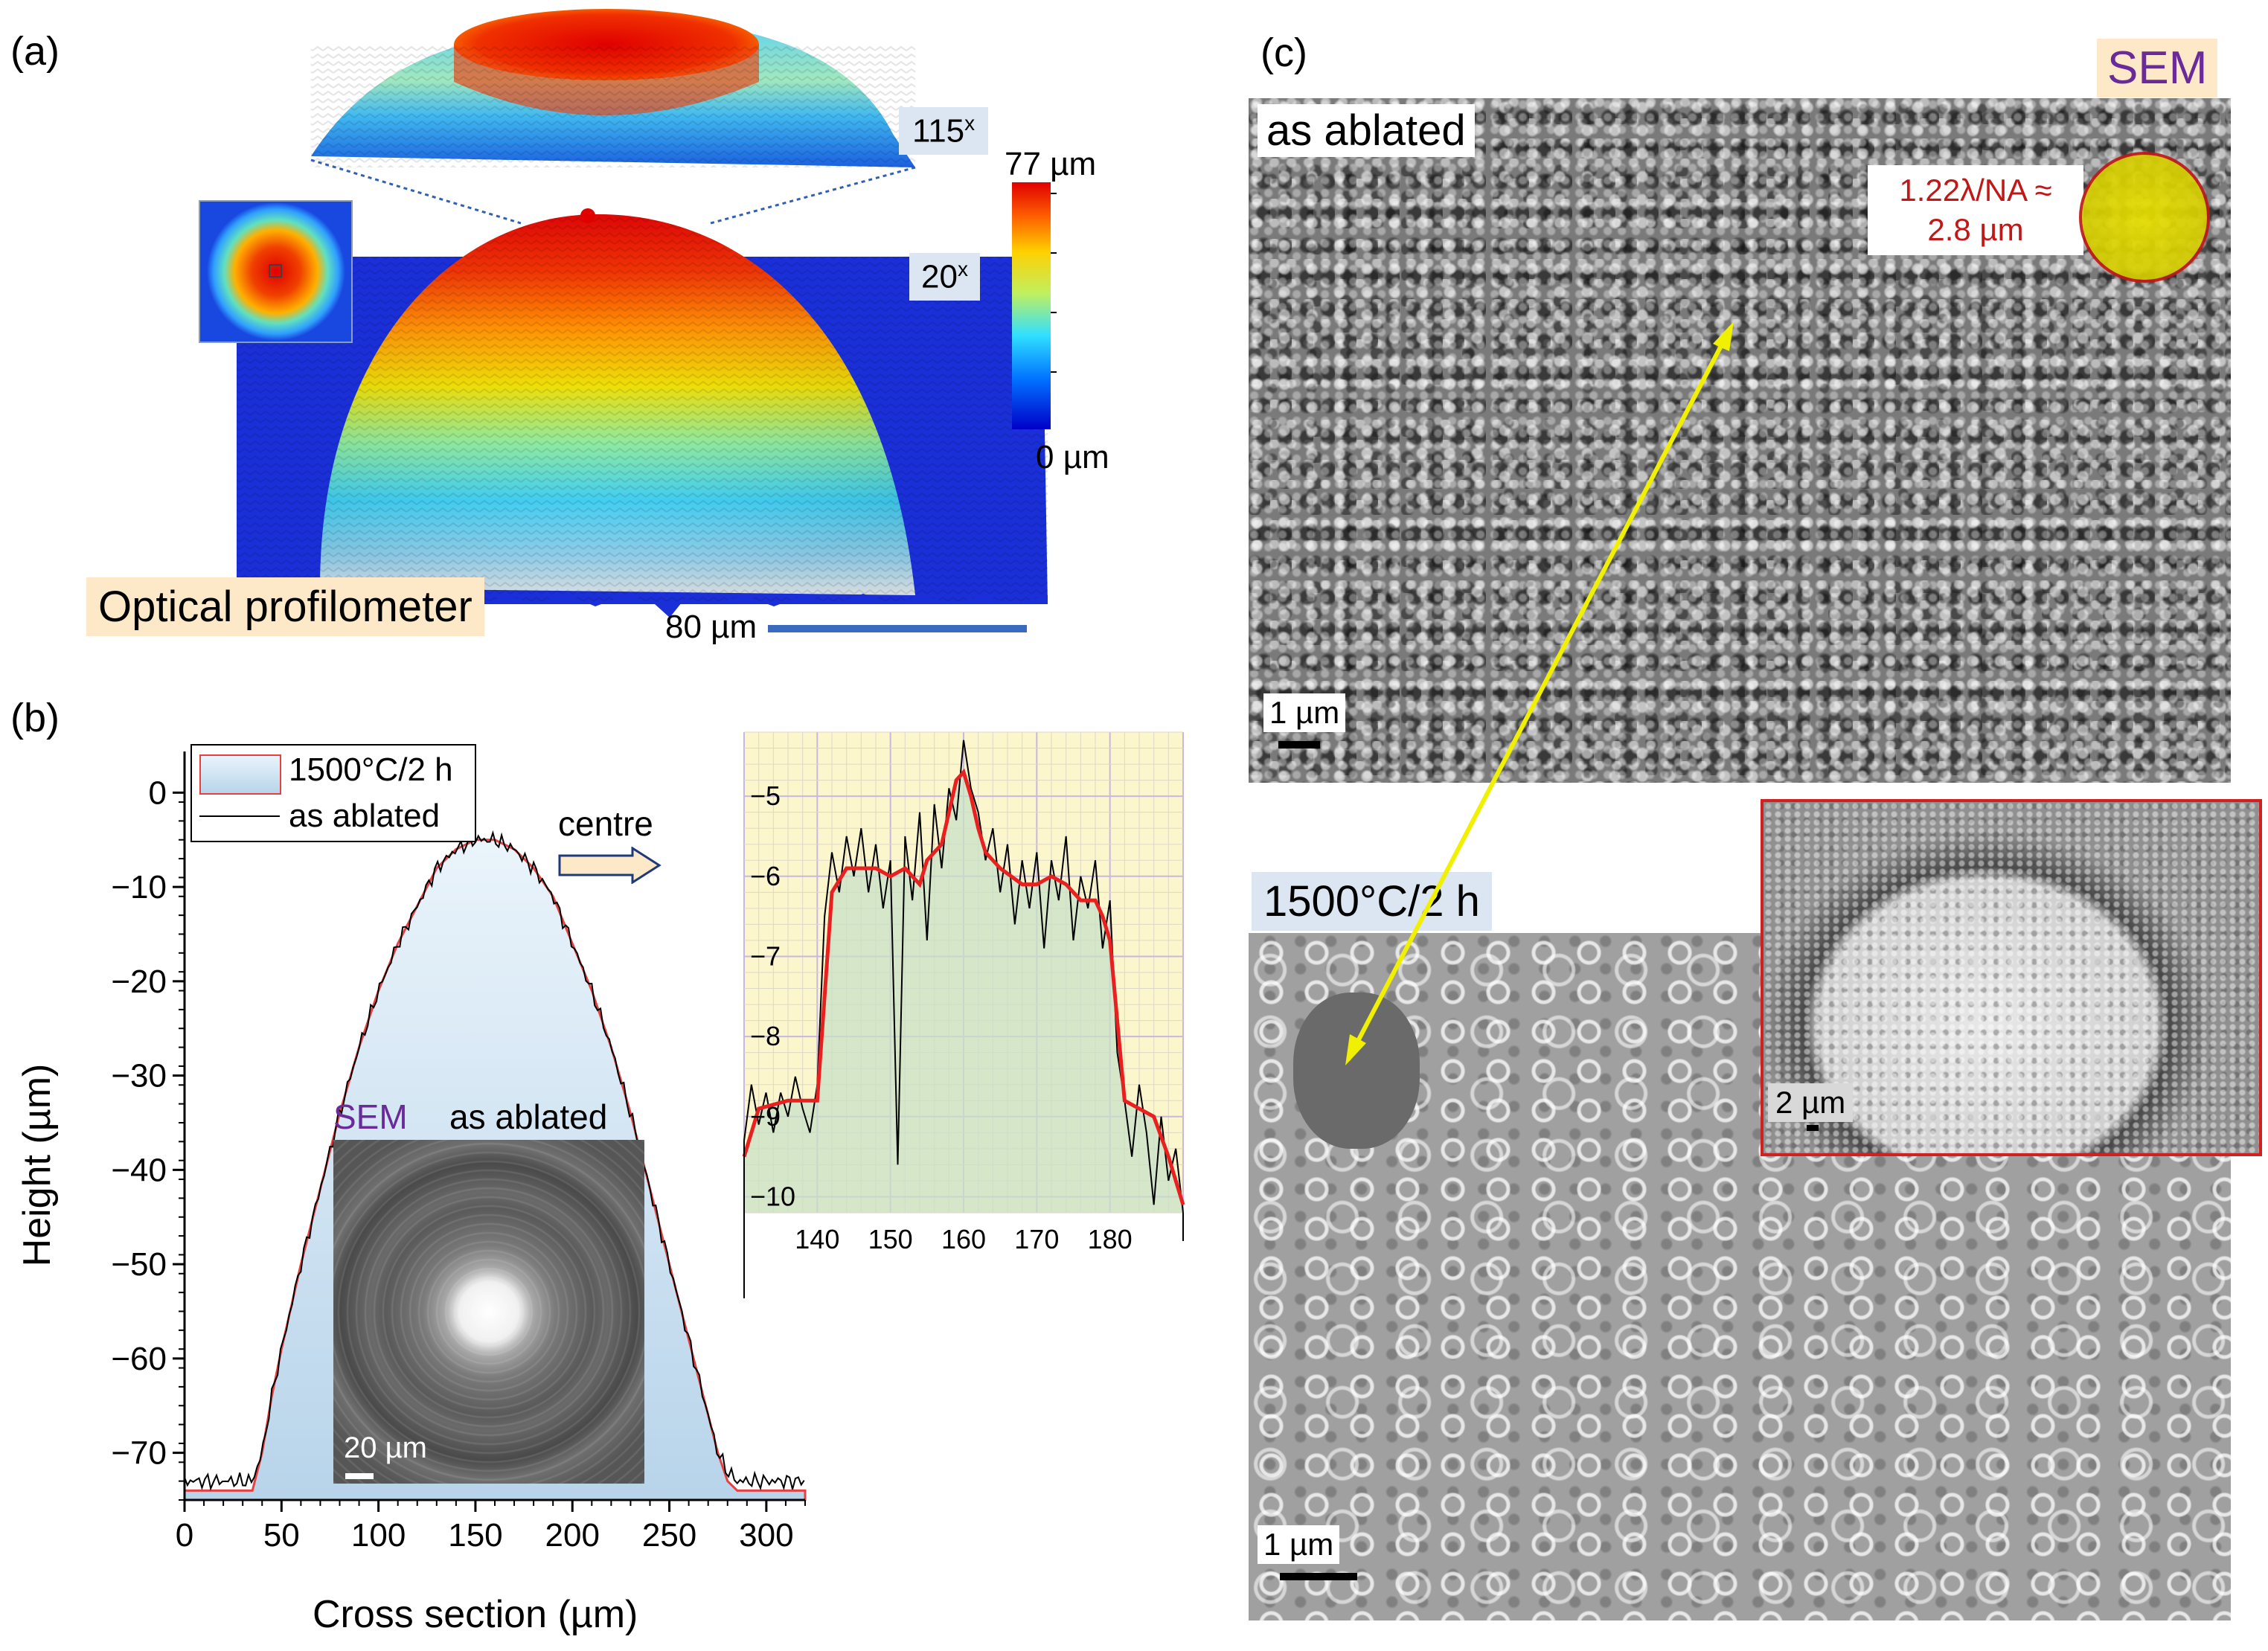 This screenshot has height=1651, width=2268. Describe the element at coordinates (365, 816) in the screenshot. I see `legend-label-ablated: as ablated` at that location.